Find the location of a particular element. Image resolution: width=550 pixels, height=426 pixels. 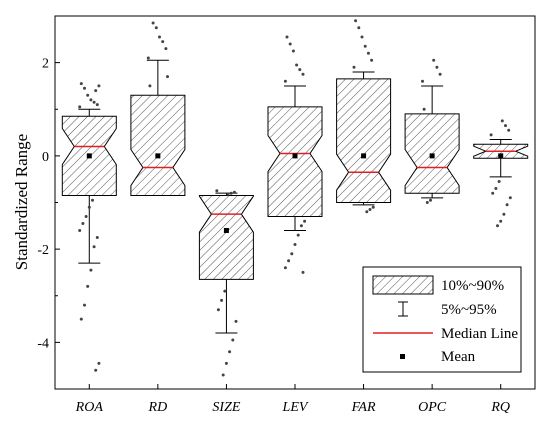

y-tick-label: -4 is located at coordinates (43, 343).